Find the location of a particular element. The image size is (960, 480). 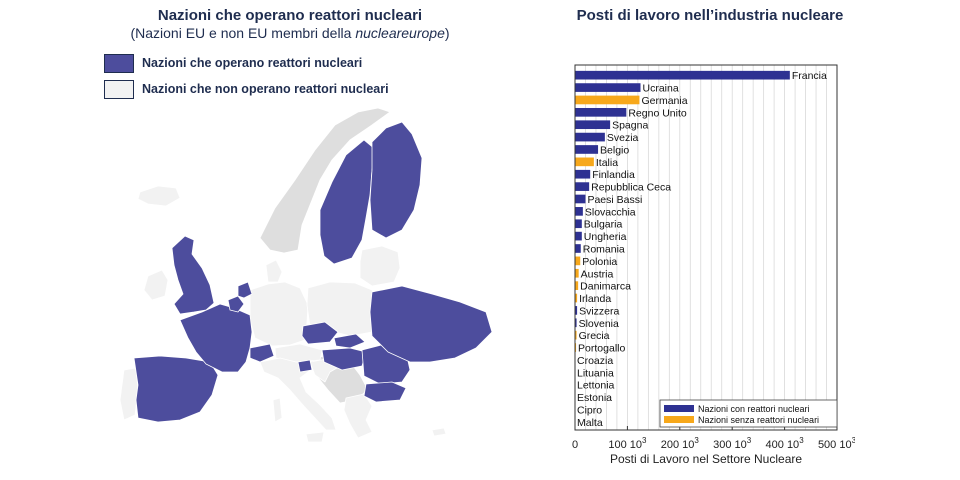

bar-label: Francia is located at coordinates (809, 76).